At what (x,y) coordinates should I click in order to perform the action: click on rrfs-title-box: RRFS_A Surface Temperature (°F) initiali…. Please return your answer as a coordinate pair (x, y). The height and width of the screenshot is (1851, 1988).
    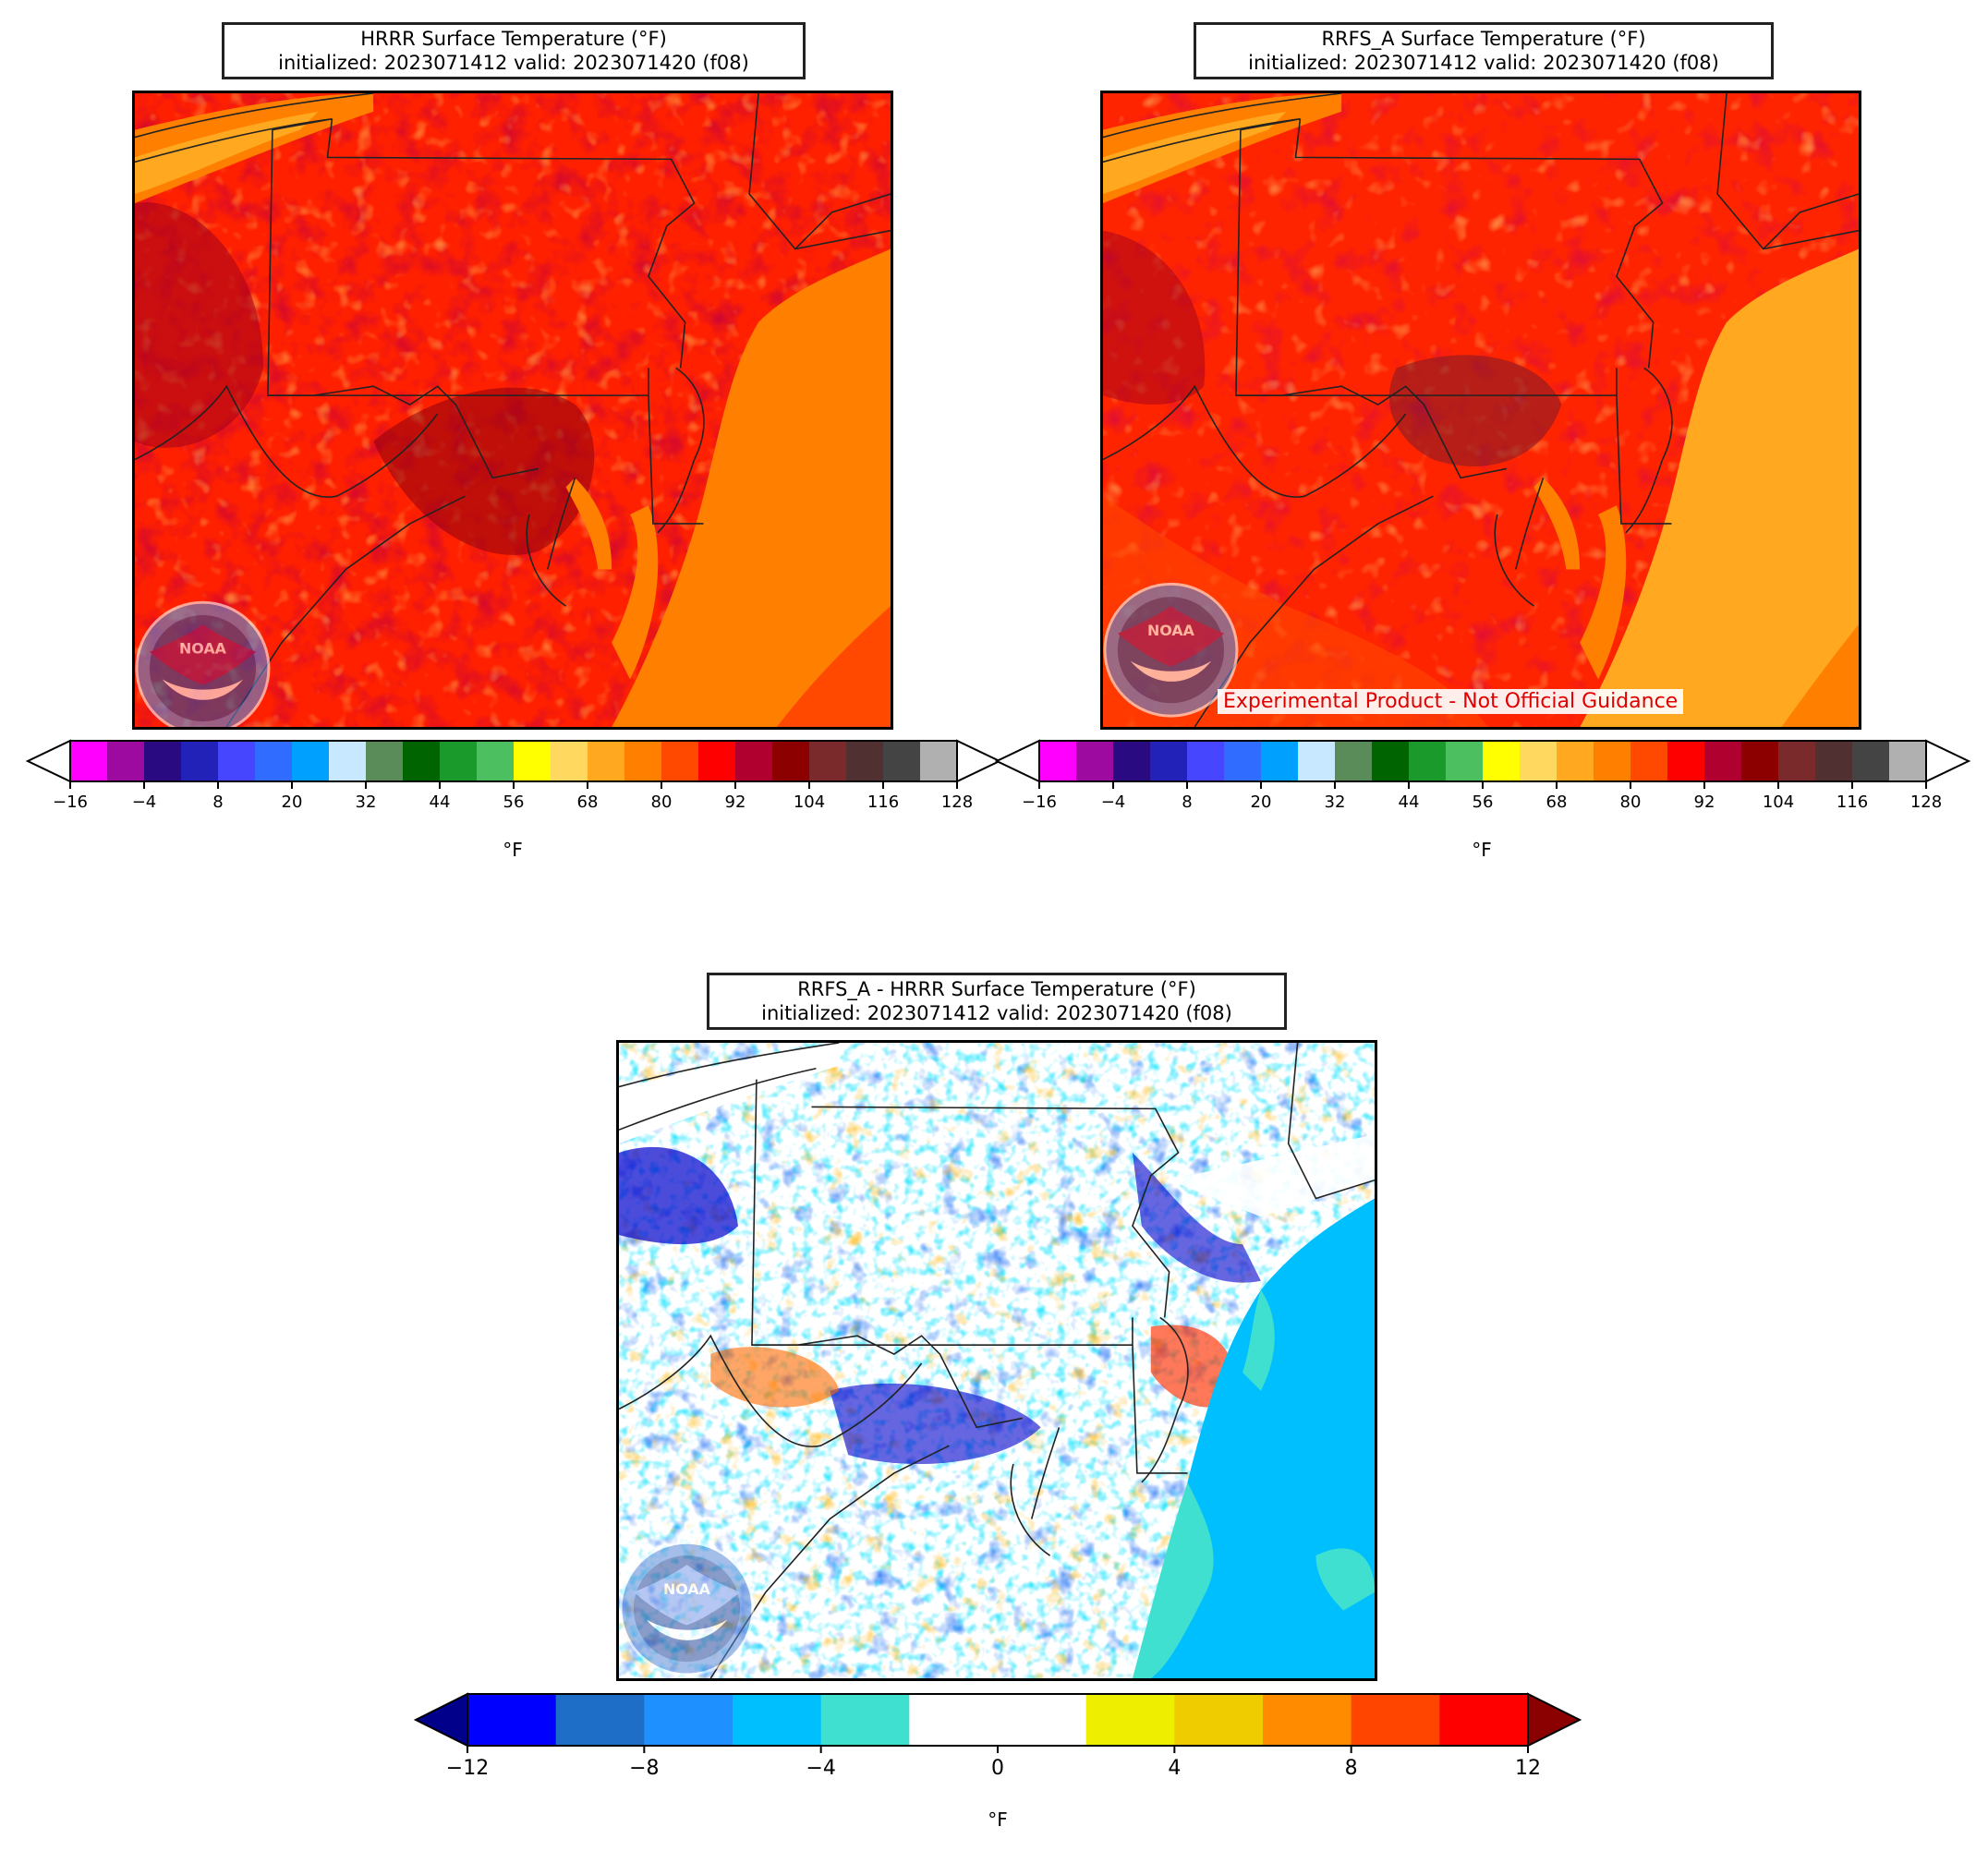
    Looking at the image, I should click on (1484, 50).